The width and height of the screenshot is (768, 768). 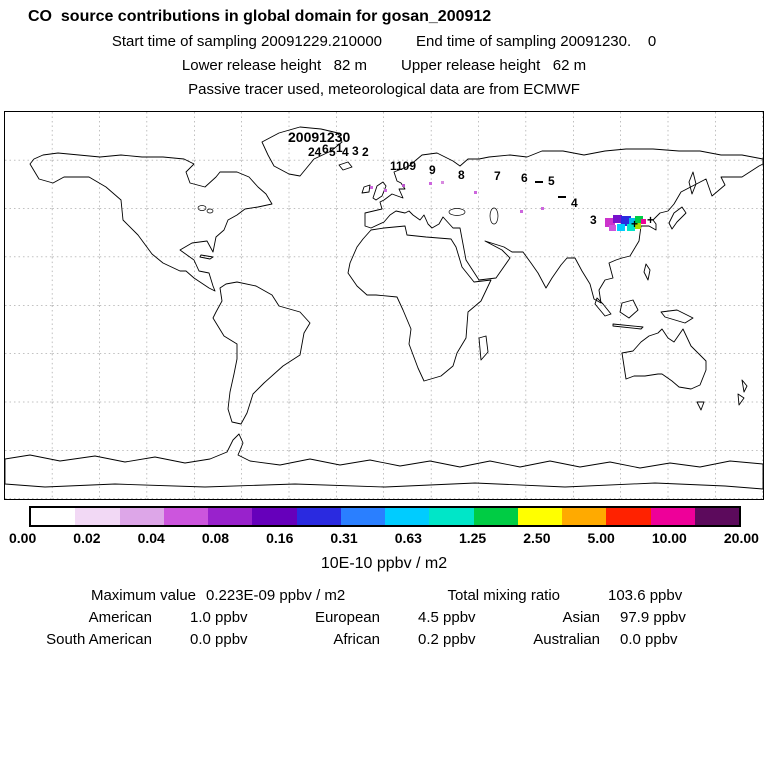 I want to click on lake-caspian-sea, so click(x=494, y=216).